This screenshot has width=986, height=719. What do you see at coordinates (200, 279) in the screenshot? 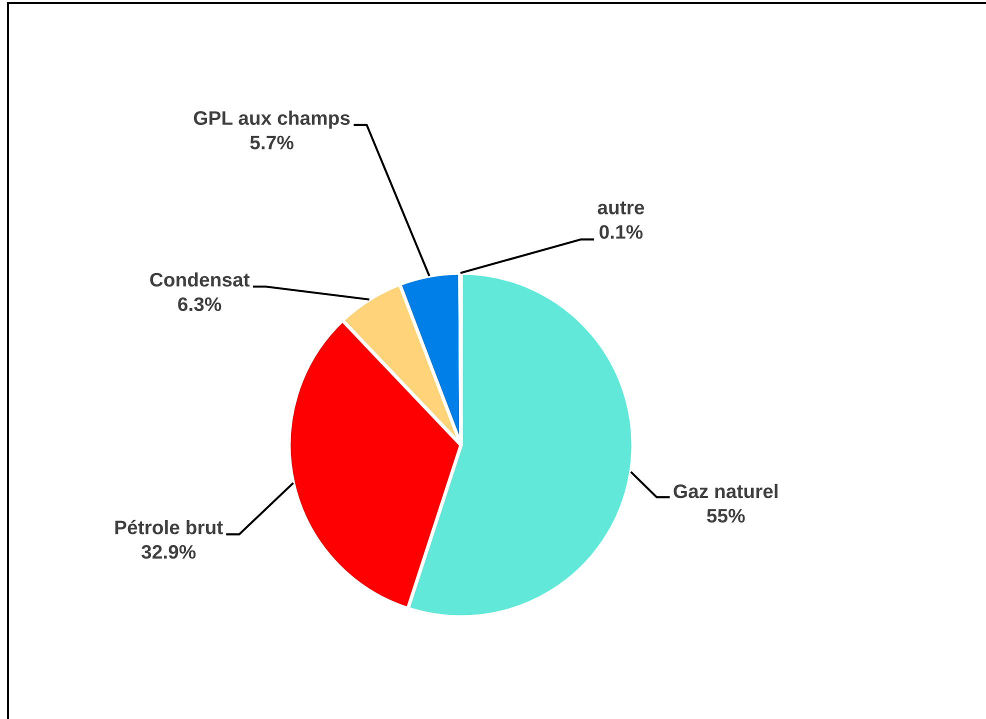
I see `slice-label: Condensat` at bounding box center [200, 279].